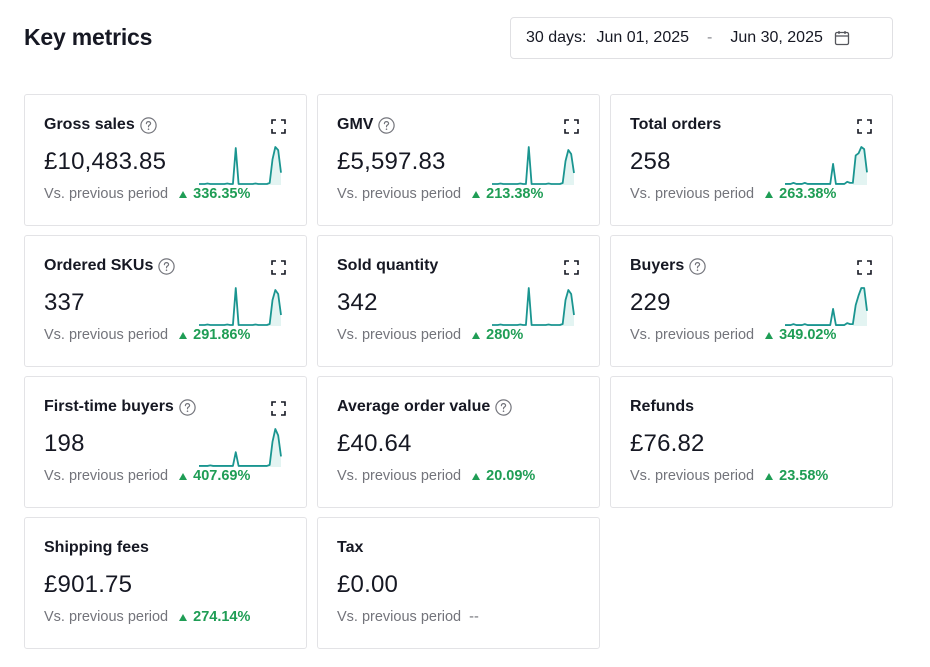 The image size is (930, 667). I want to click on metric-card-header: Total orders, so click(675, 125).